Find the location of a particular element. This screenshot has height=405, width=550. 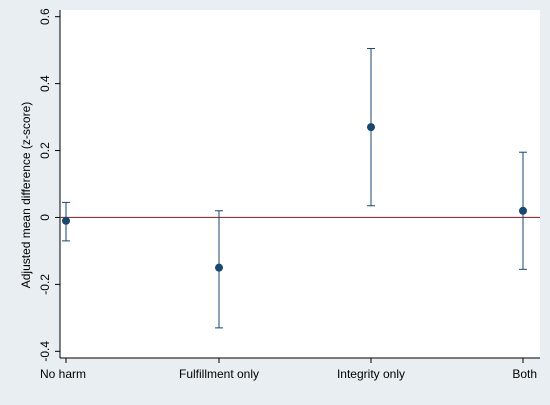

y-tick-label: 0.6 is located at coordinates (45, 16).